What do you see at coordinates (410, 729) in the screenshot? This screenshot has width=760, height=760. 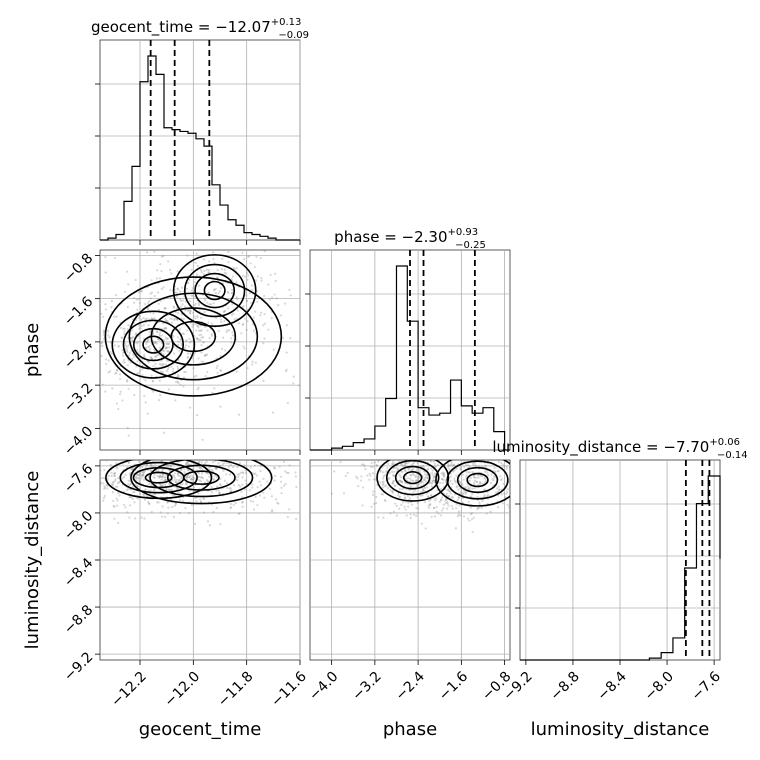 I see `xlabel-phase: phase` at bounding box center [410, 729].